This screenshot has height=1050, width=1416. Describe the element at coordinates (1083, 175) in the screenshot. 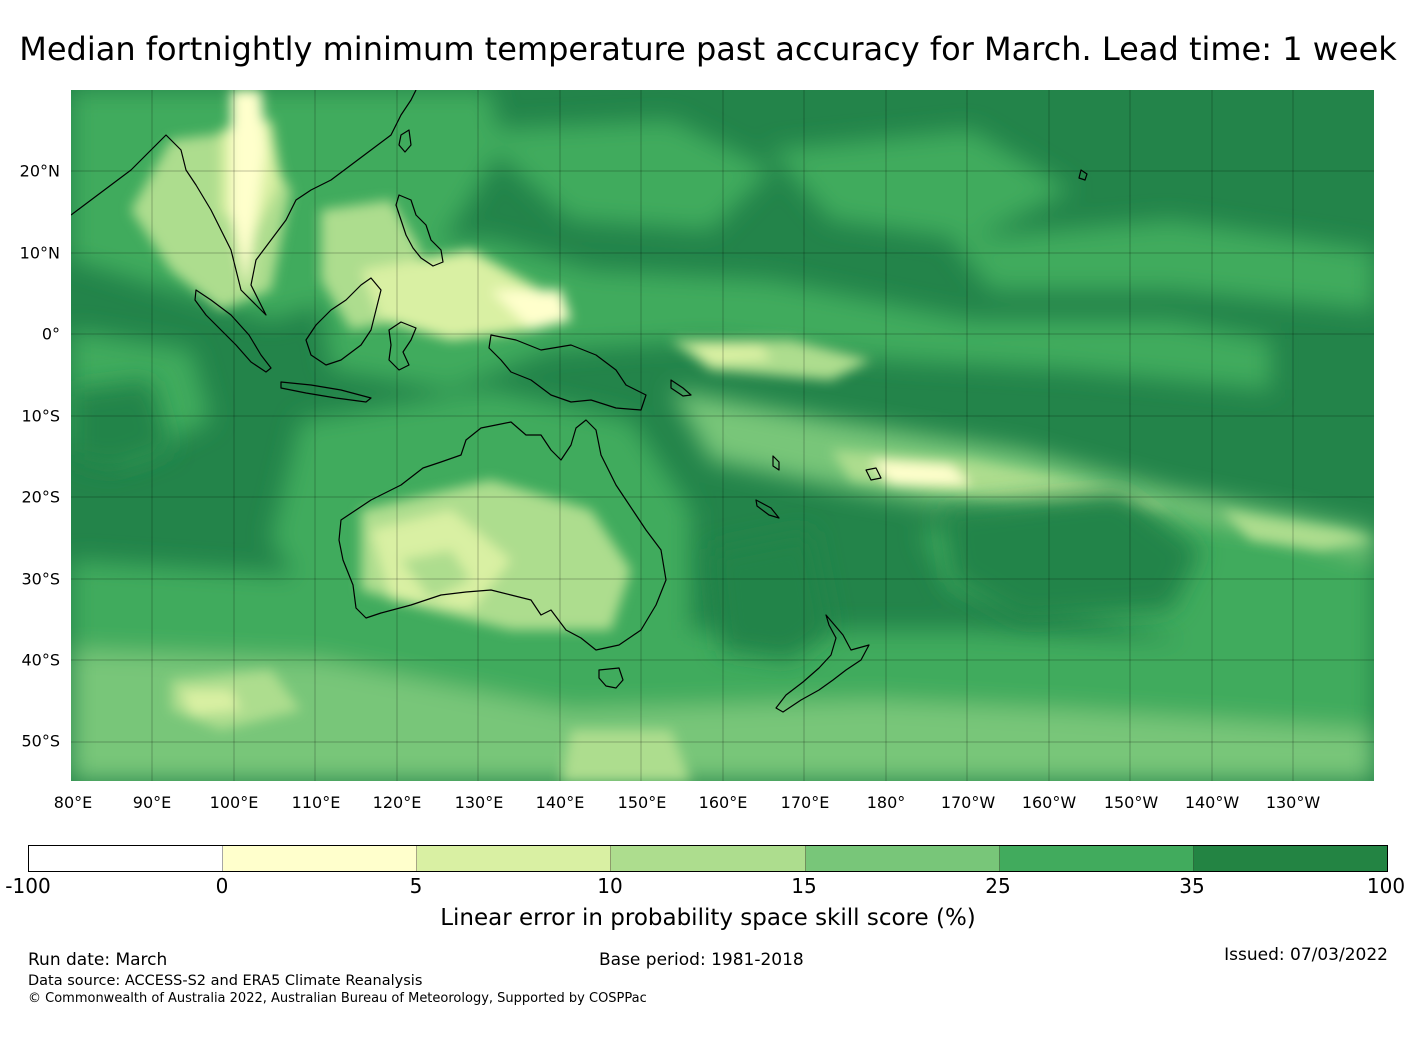

I see `hawaii-coastline` at that location.